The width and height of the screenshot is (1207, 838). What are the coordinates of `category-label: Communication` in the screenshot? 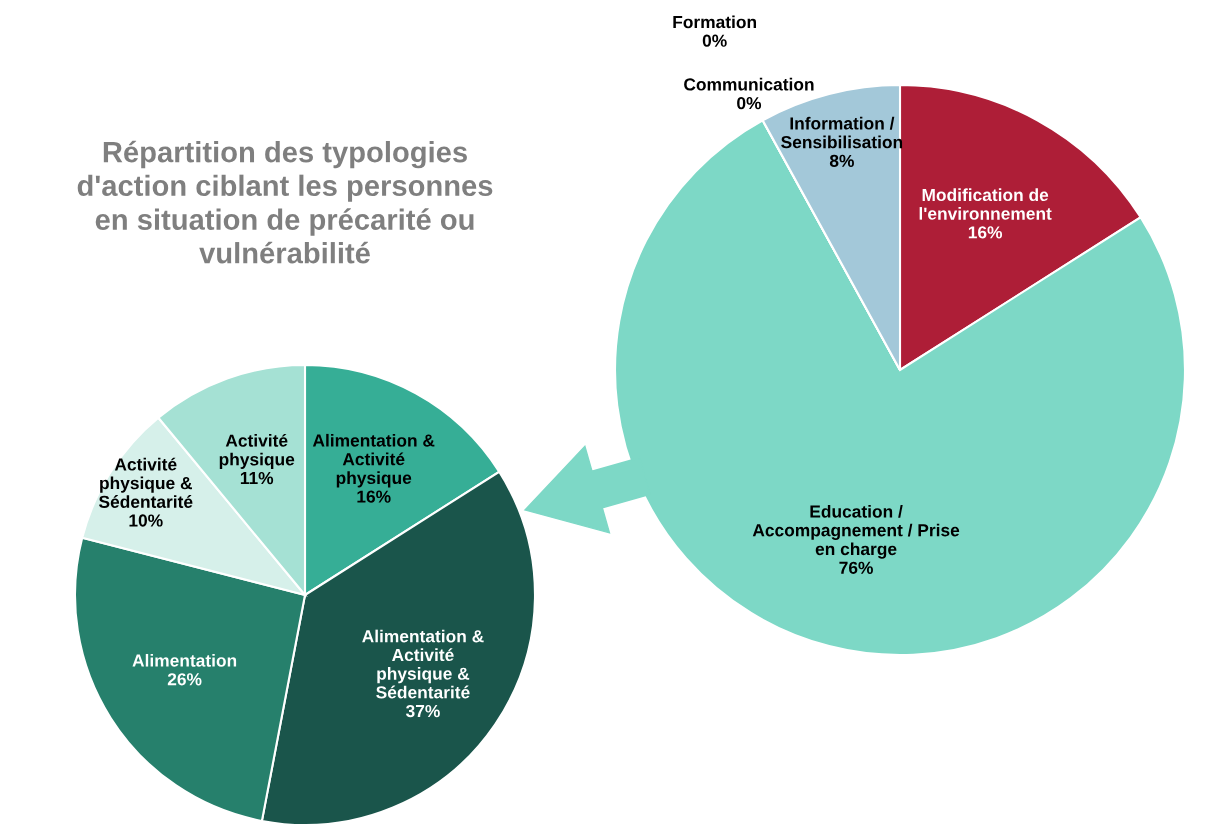 It's located at (749, 84).